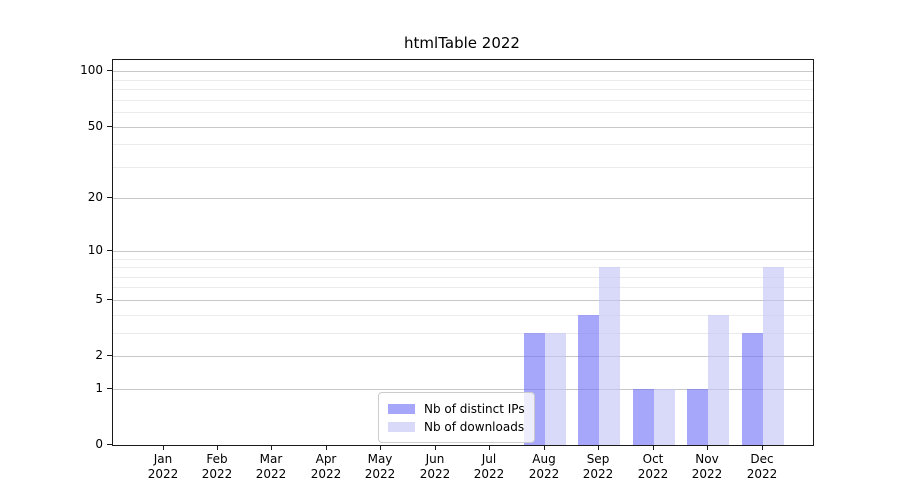 Image resolution: width=900 pixels, height=500 pixels. What do you see at coordinates (653, 459) in the screenshot?
I see `x-tick-month: Oct` at bounding box center [653, 459].